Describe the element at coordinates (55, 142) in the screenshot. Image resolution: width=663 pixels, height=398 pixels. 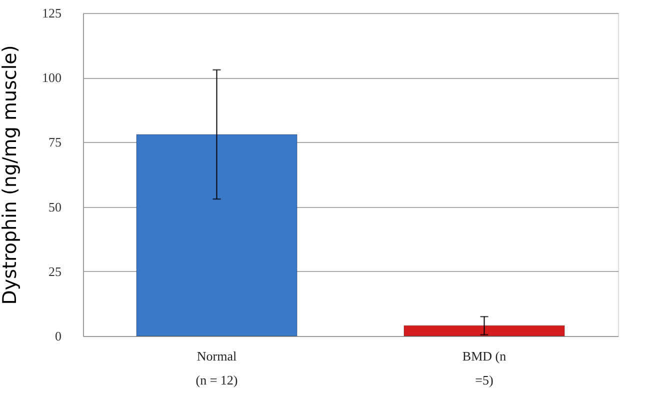
I see `y-tick-label: 75` at that location.